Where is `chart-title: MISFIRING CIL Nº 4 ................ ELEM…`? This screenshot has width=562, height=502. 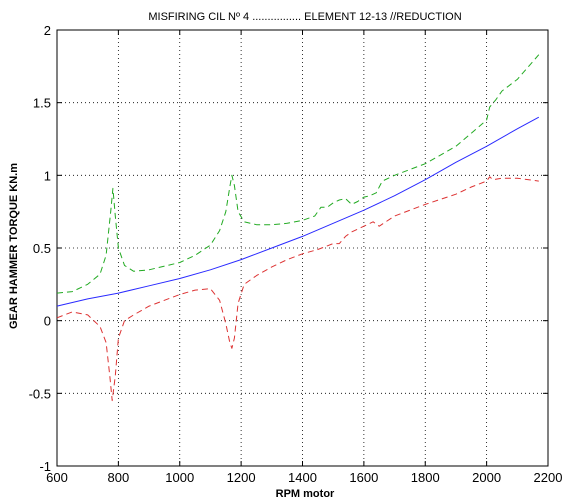 chart-title: MISFIRING CIL Nº 4 ................ ELEM… is located at coordinates (304, 17).